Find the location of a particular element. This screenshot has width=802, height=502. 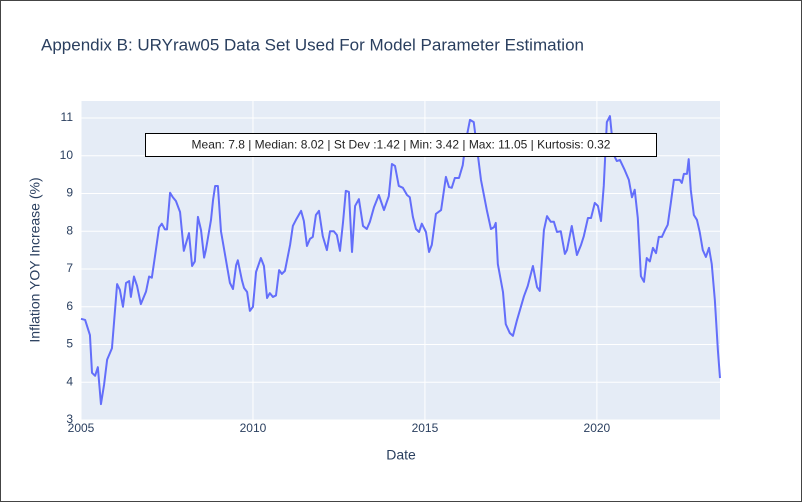

x-tick-label: 2020 is located at coordinates (597, 428).